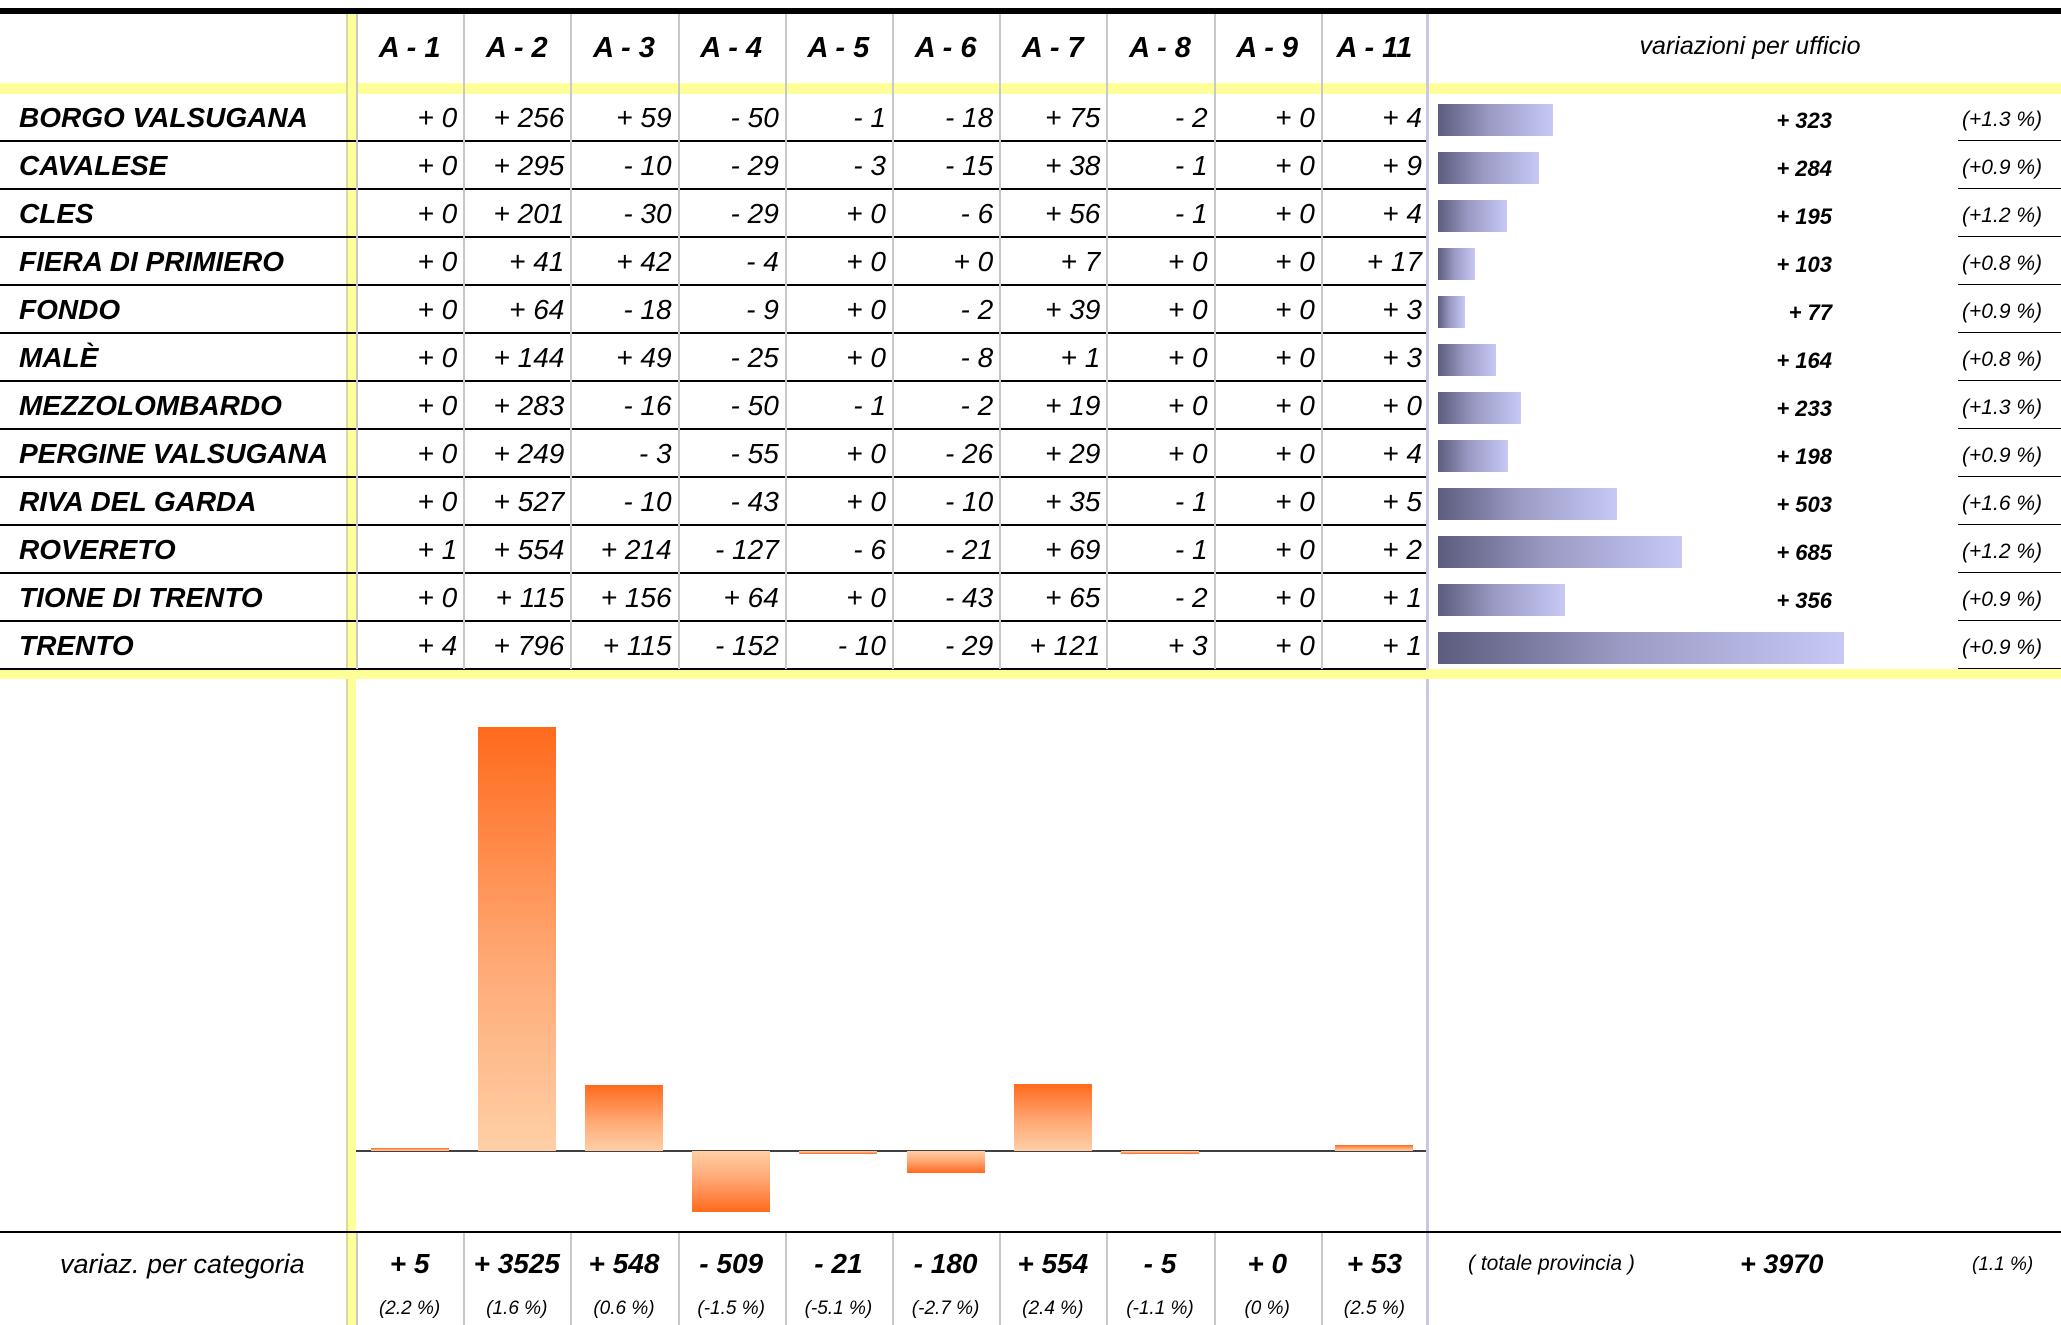  Describe the element at coordinates (1073, 405) in the screenshot. I see `table-cell: + 19` at that location.